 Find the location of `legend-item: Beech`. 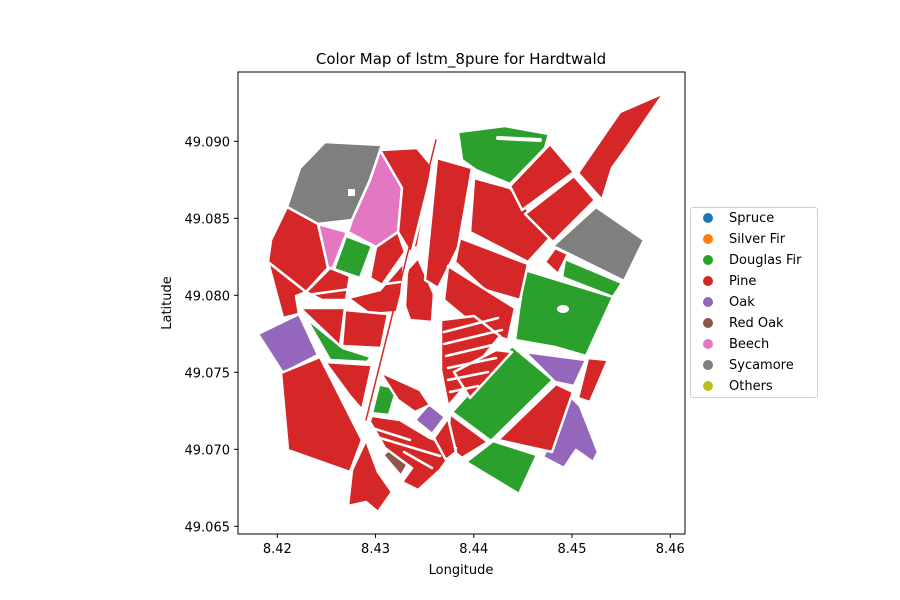

legend-item: Beech is located at coordinates (736, 344).